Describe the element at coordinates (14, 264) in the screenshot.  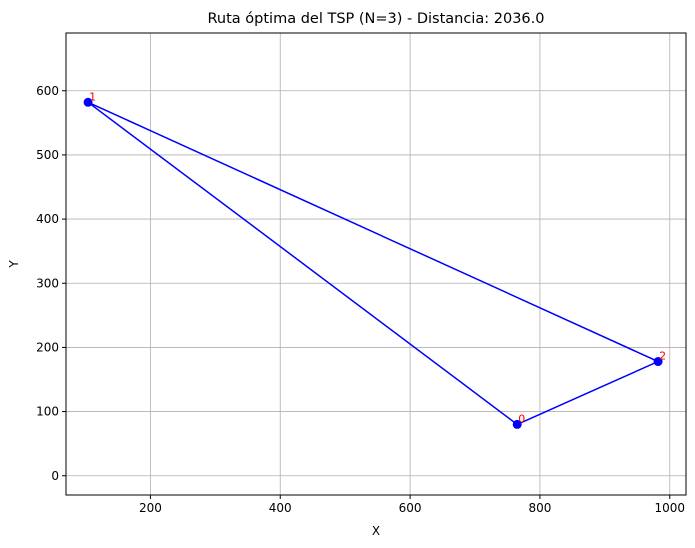
I see `y-axis-label: Y` at that location.